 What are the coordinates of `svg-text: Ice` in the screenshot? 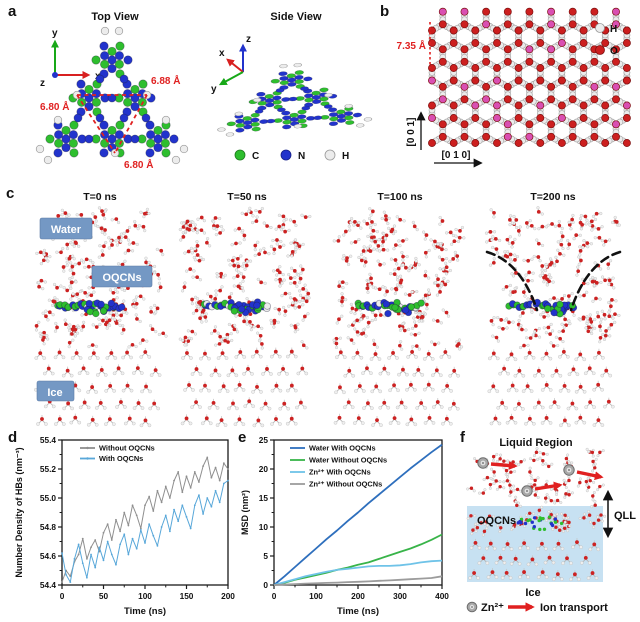 It's located at (54, 393).